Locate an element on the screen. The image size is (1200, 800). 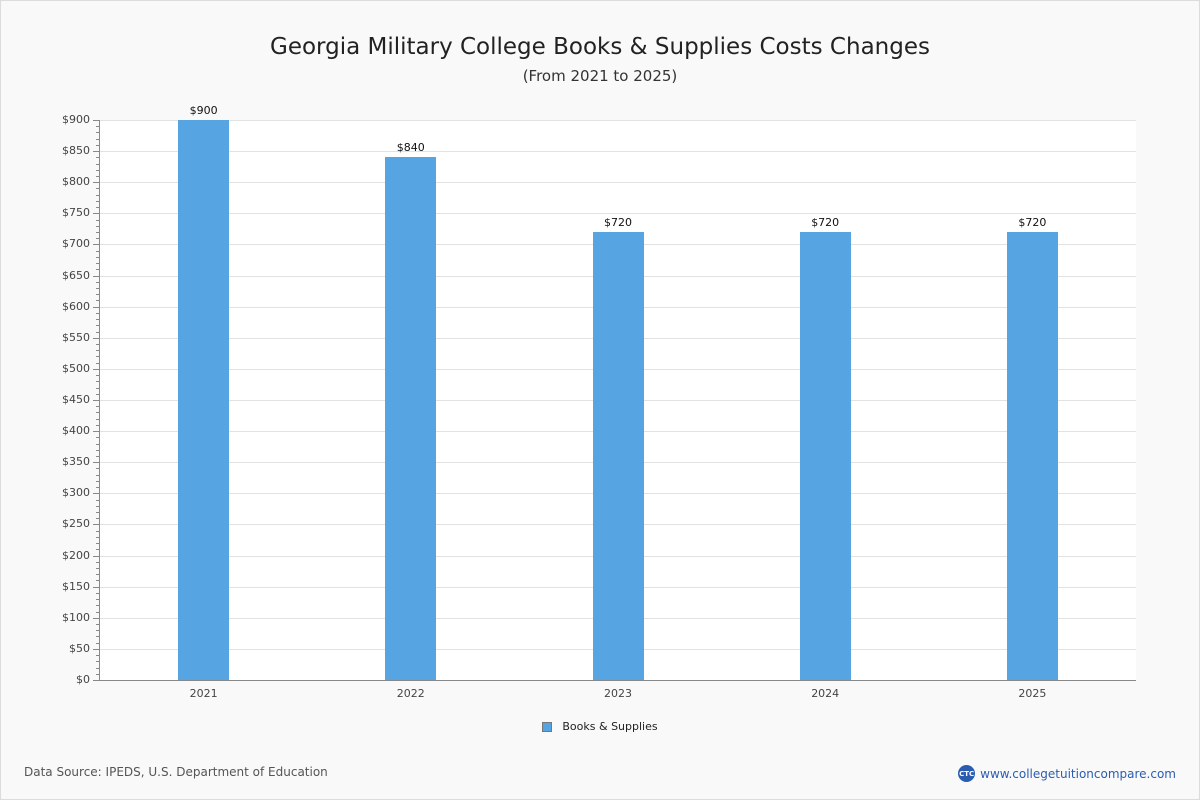
bar-2024 is located at coordinates (825, 456).